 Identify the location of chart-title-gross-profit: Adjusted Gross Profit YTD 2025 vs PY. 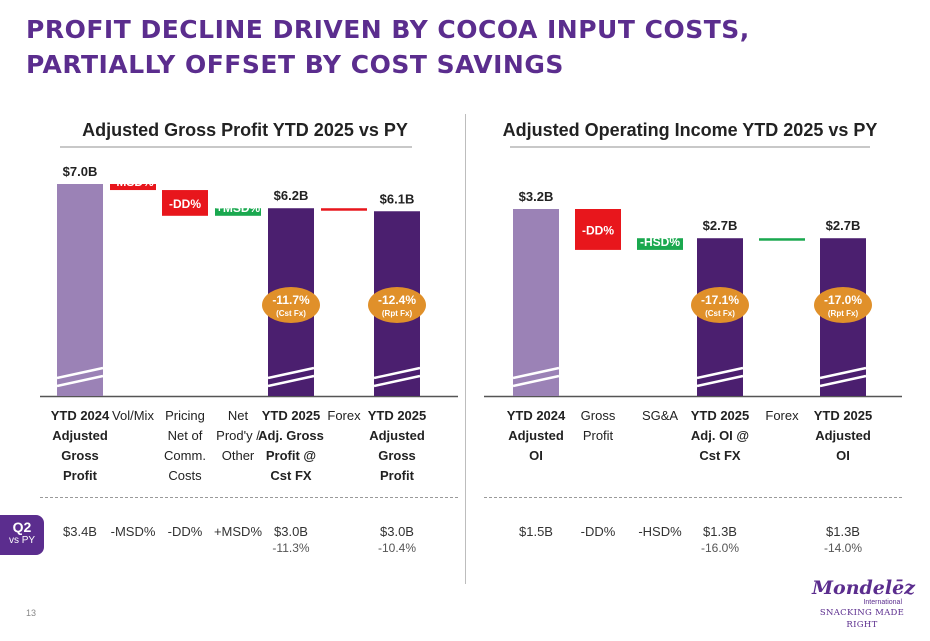
(245, 130).